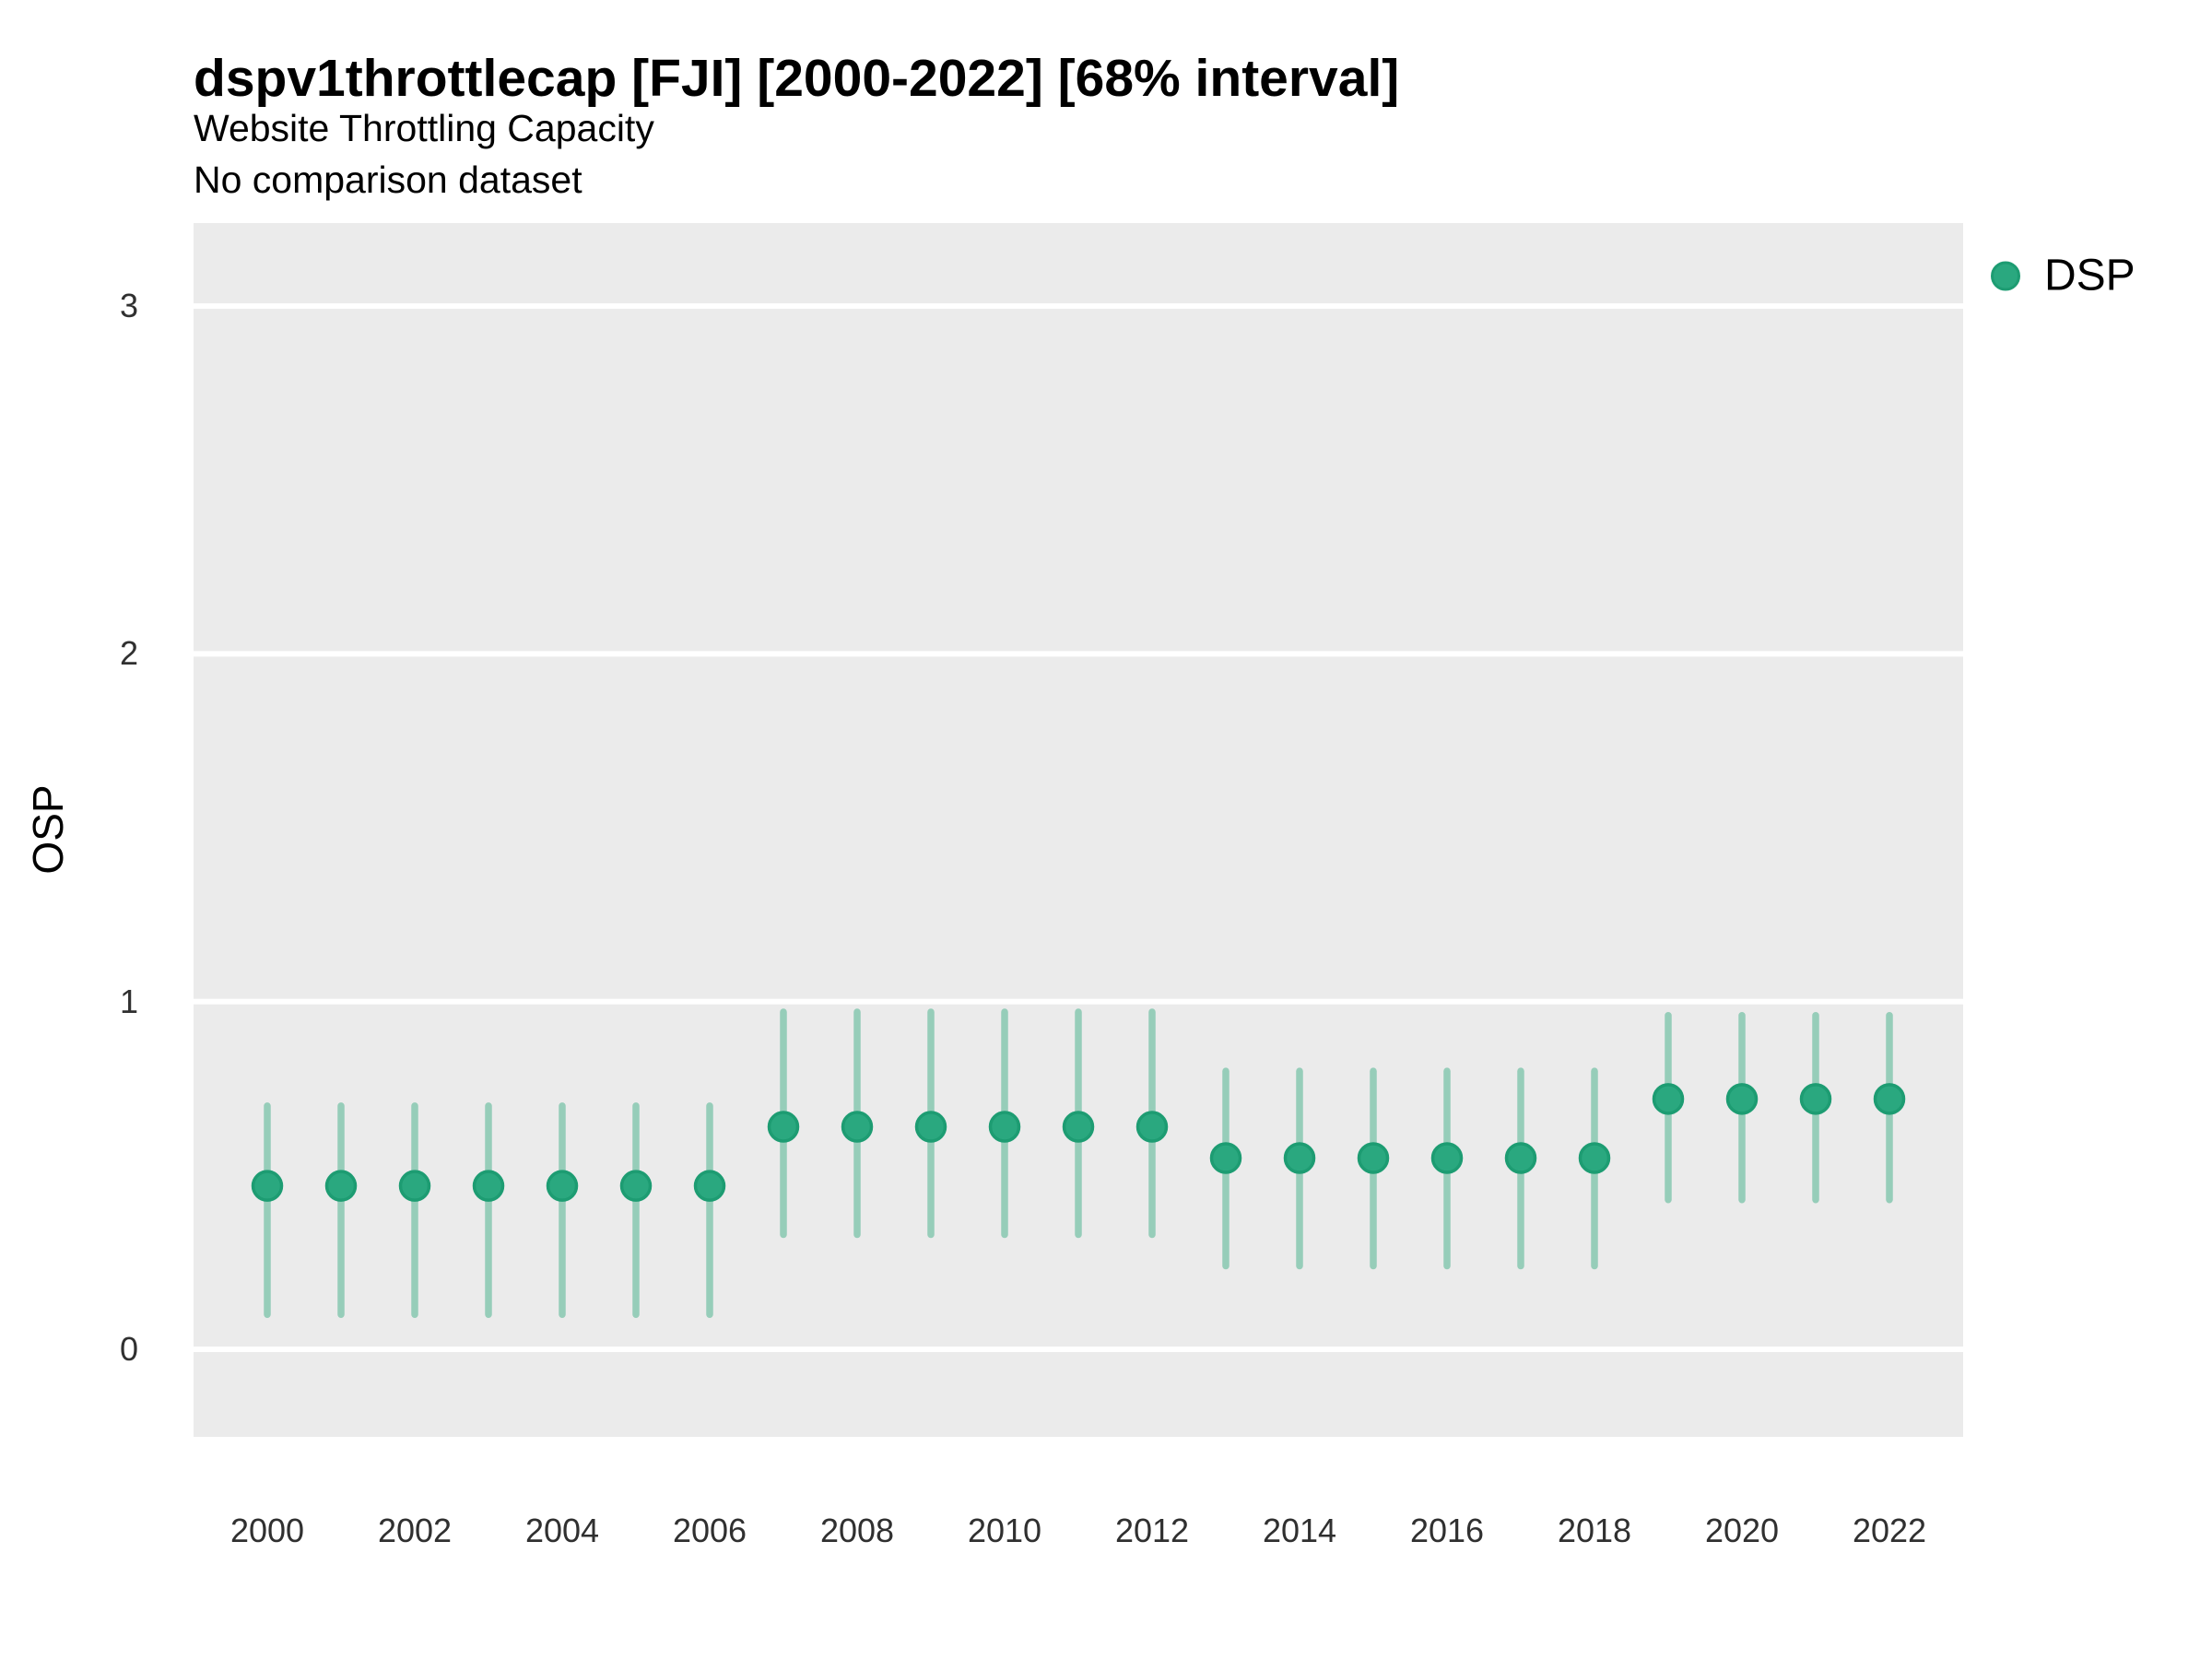 This screenshot has height=1659, width=2212. What do you see at coordinates (562, 1186) in the screenshot?
I see `point-2004` at bounding box center [562, 1186].